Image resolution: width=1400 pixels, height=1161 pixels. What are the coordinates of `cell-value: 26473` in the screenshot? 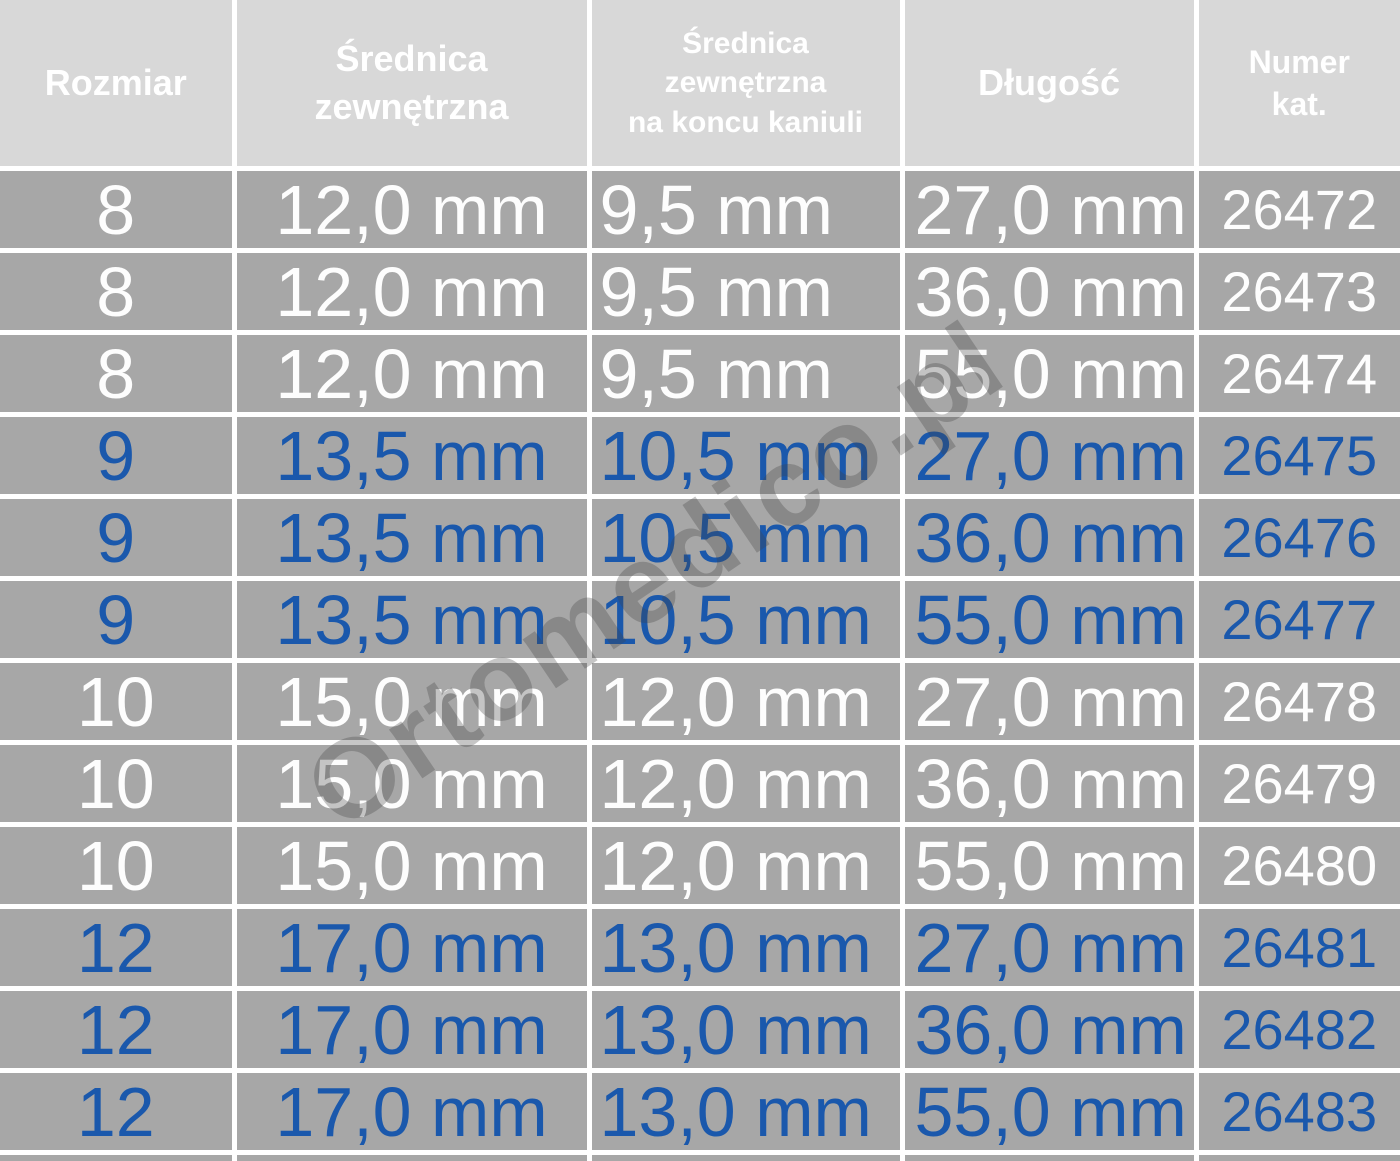 It's located at (1299, 291).